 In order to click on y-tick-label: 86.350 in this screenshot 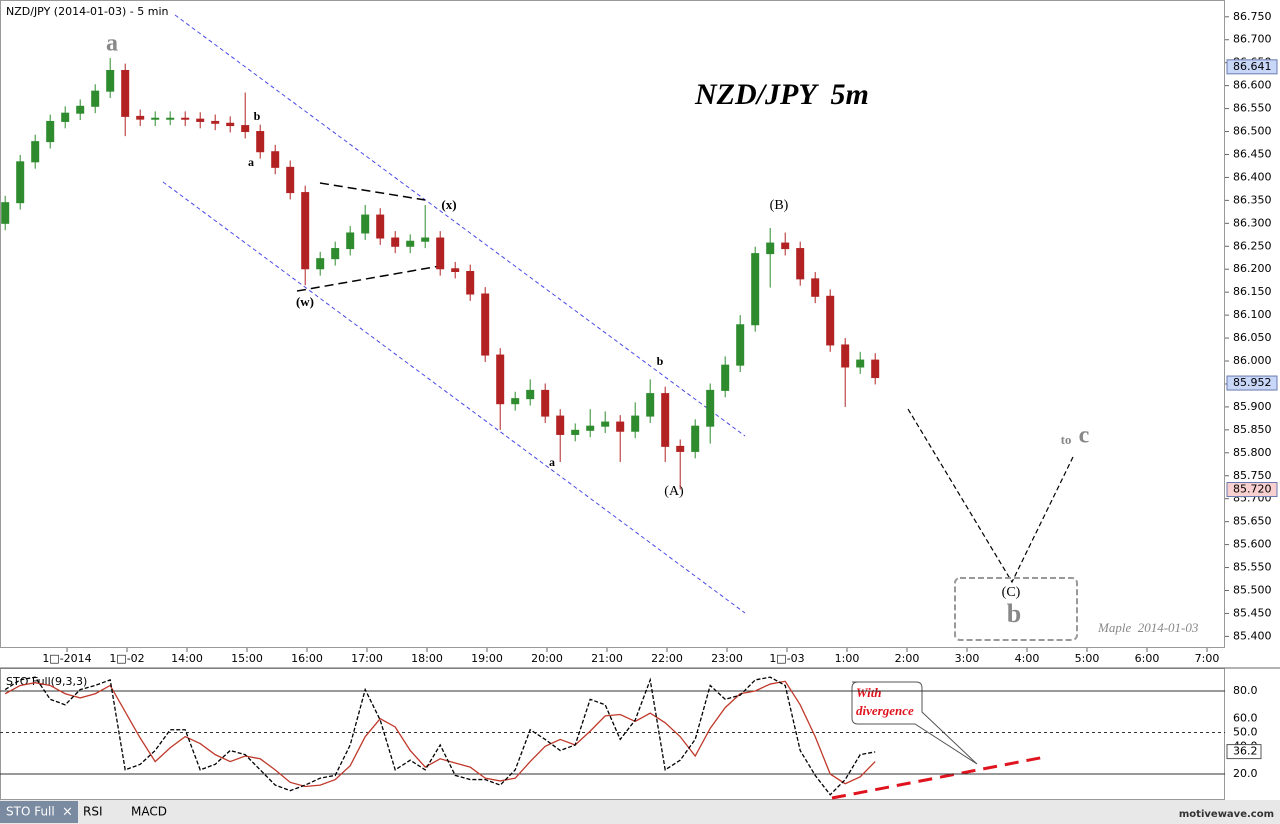, I will do `click(1252, 199)`.